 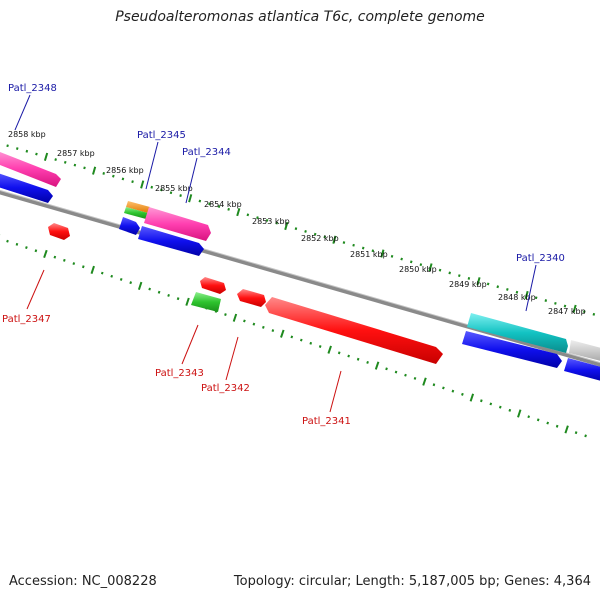 What do you see at coordinates (540, 258) in the screenshot?
I see `gene-label-patl-2340: Patl_2340` at bounding box center [540, 258].